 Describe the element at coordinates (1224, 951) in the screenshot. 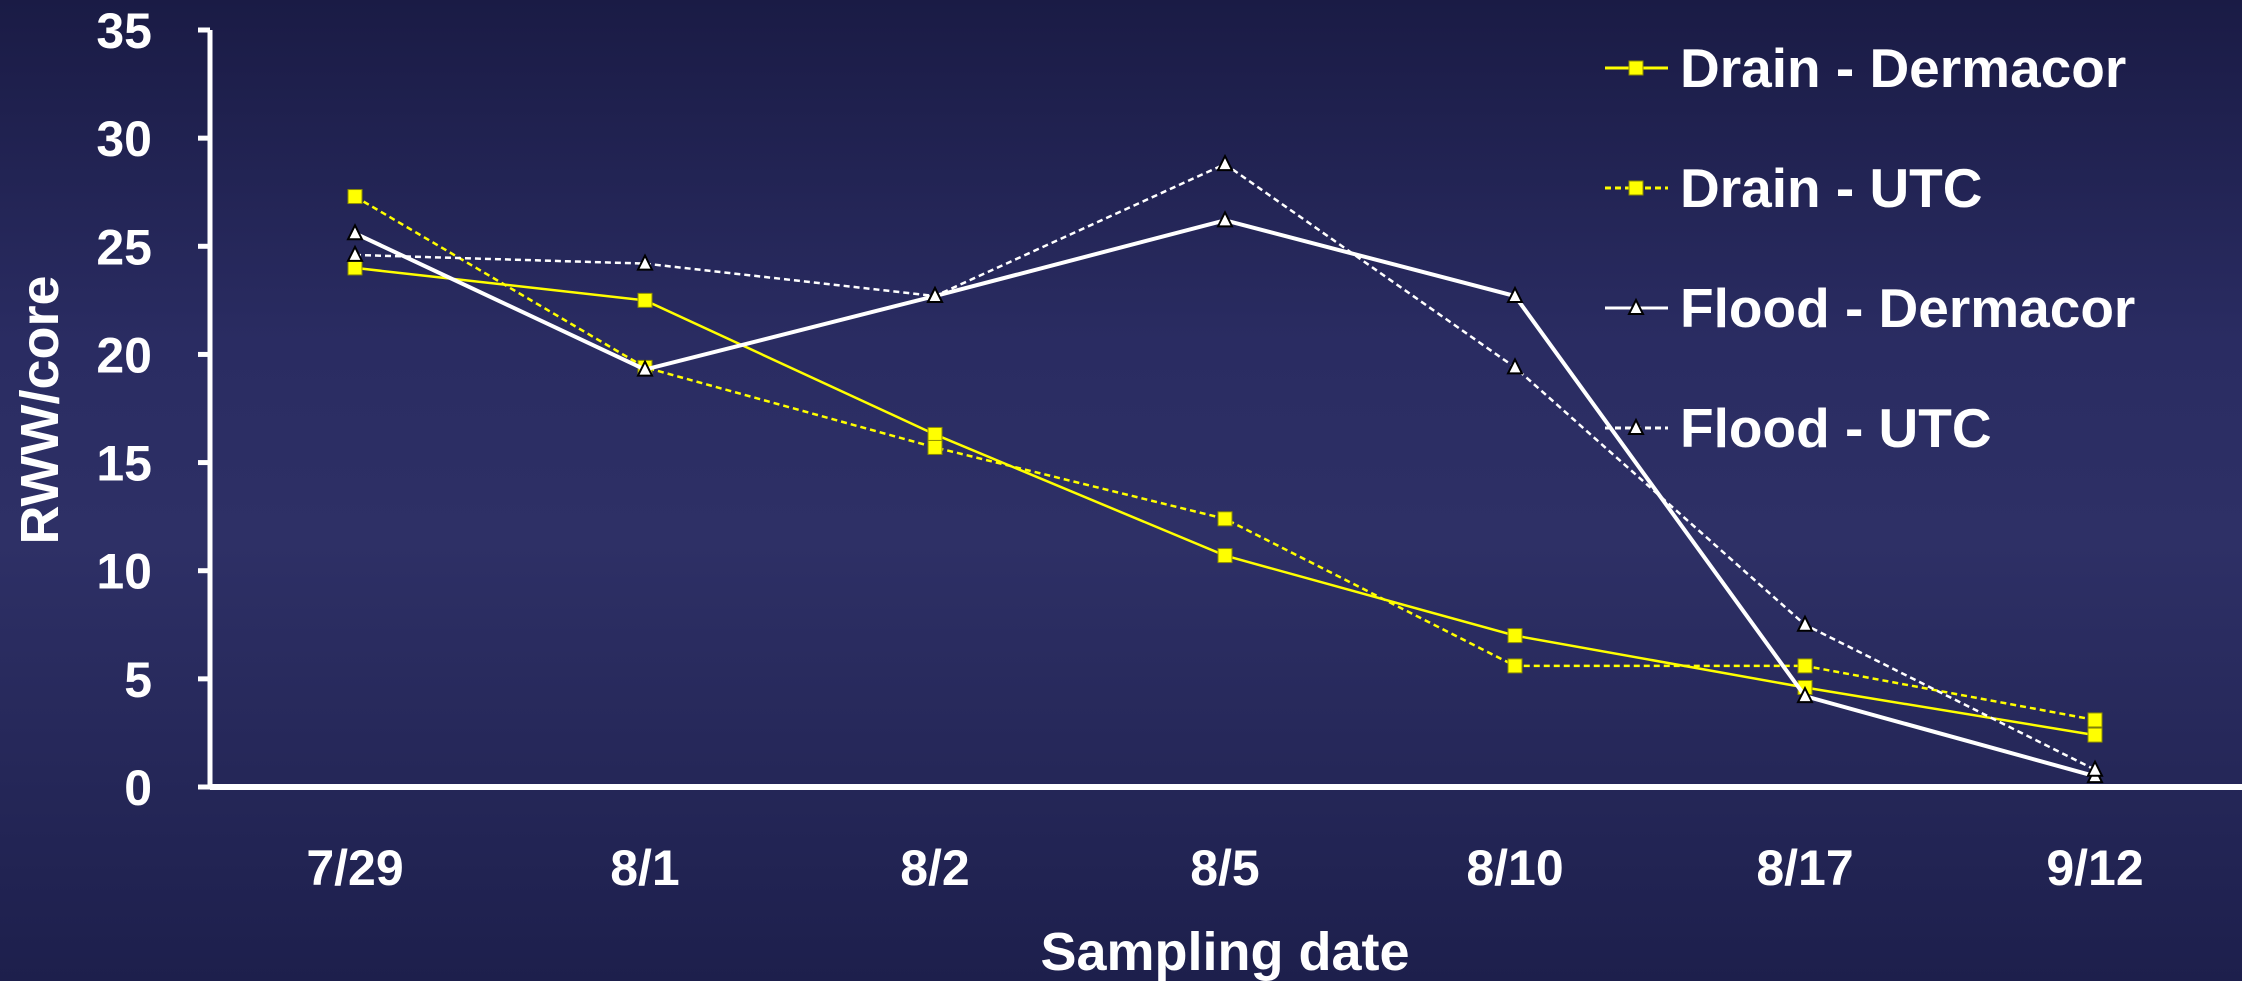

I see `x-axis-title: Sampling date` at that location.